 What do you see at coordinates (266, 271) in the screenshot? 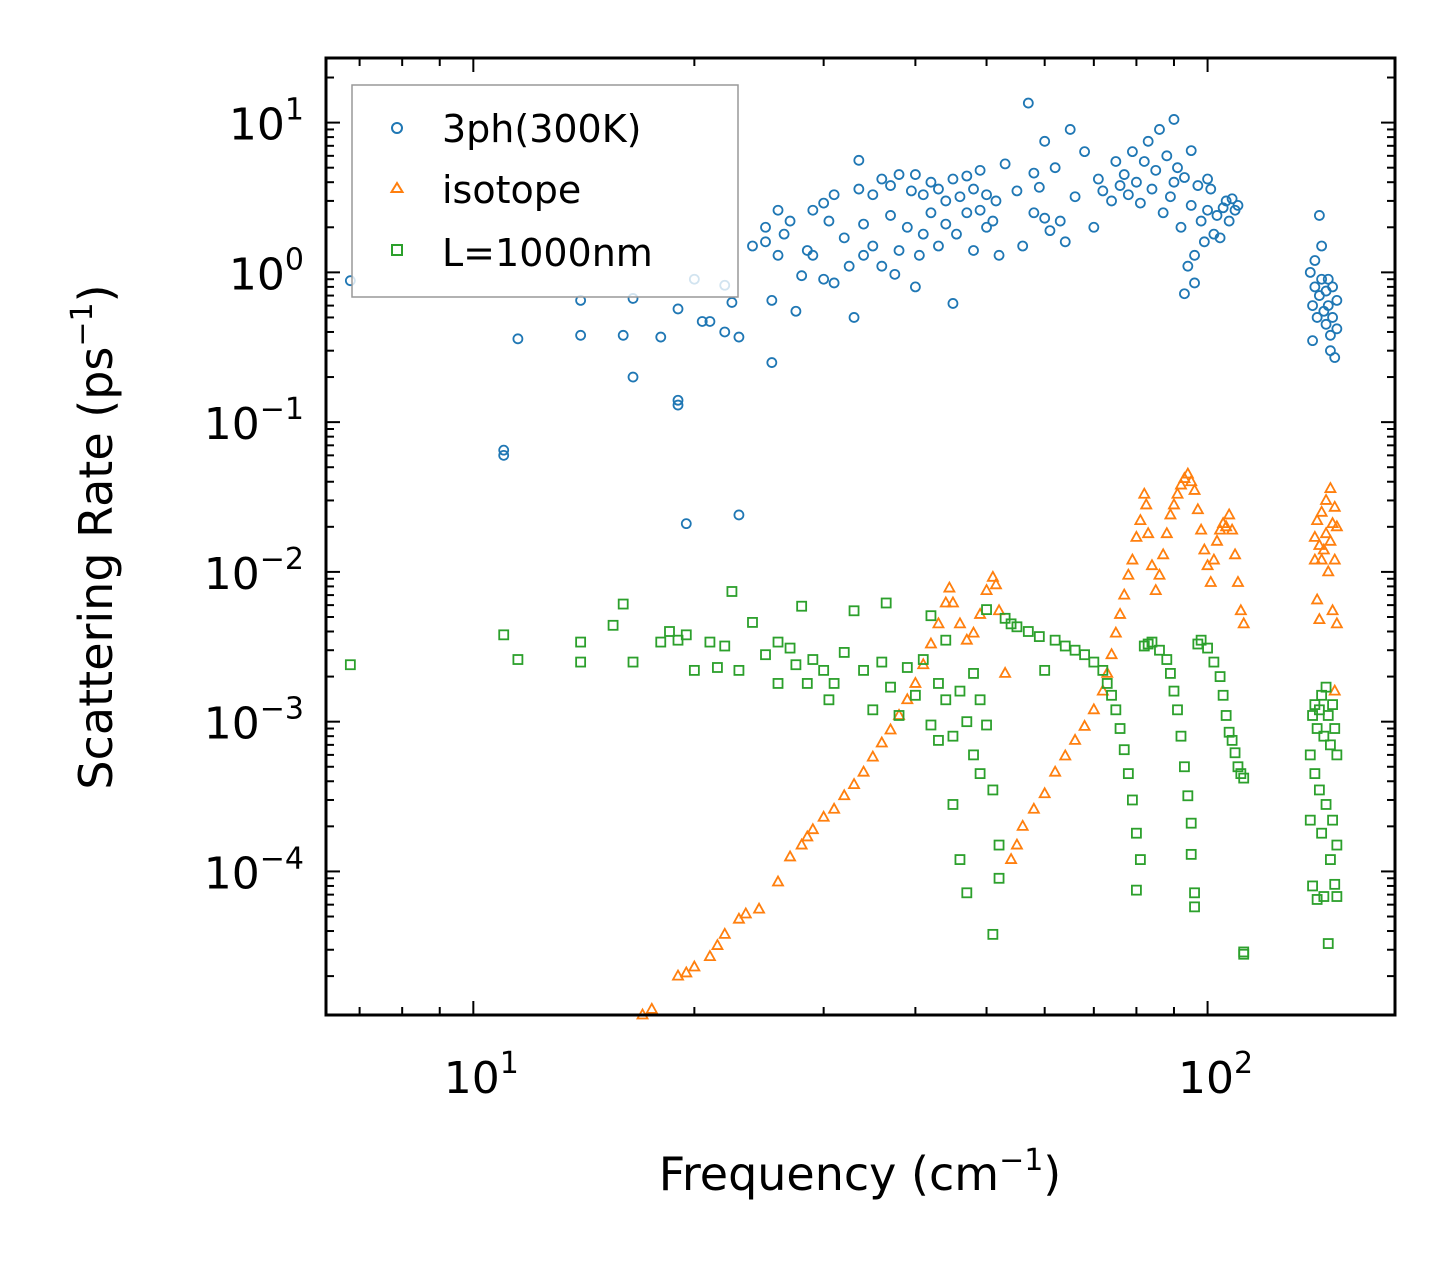
I see `y-tick-label: 10⁰` at bounding box center [266, 271].